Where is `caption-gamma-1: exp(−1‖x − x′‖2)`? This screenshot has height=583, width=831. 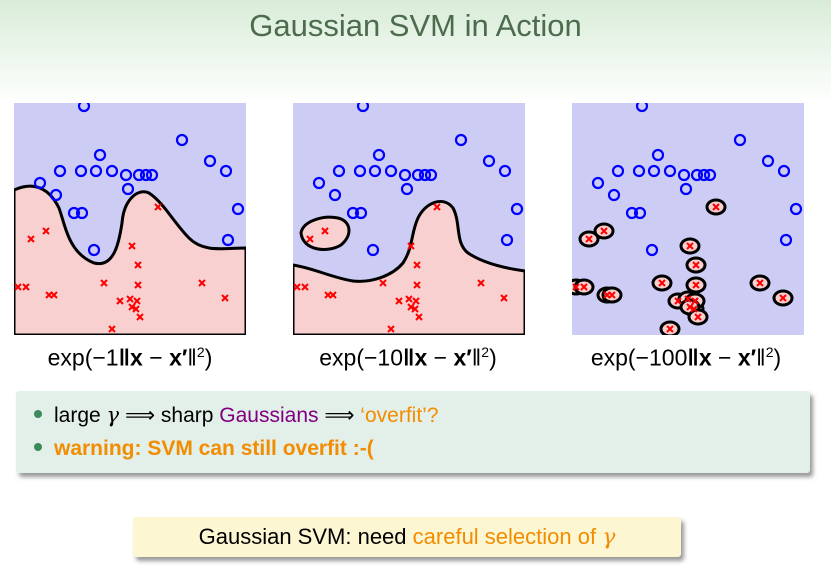
caption-gamma-1: exp(−1‖x − x′‖2) is located at coordinates (130, 357).